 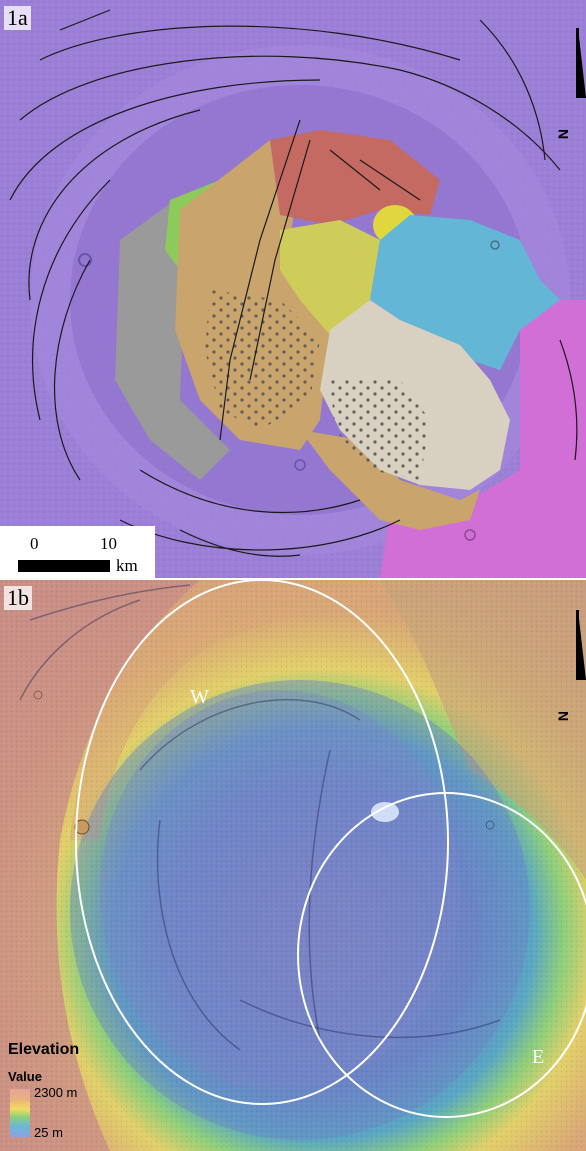 I want to click on scale-bar-graphic, so click(x=64, y=566).